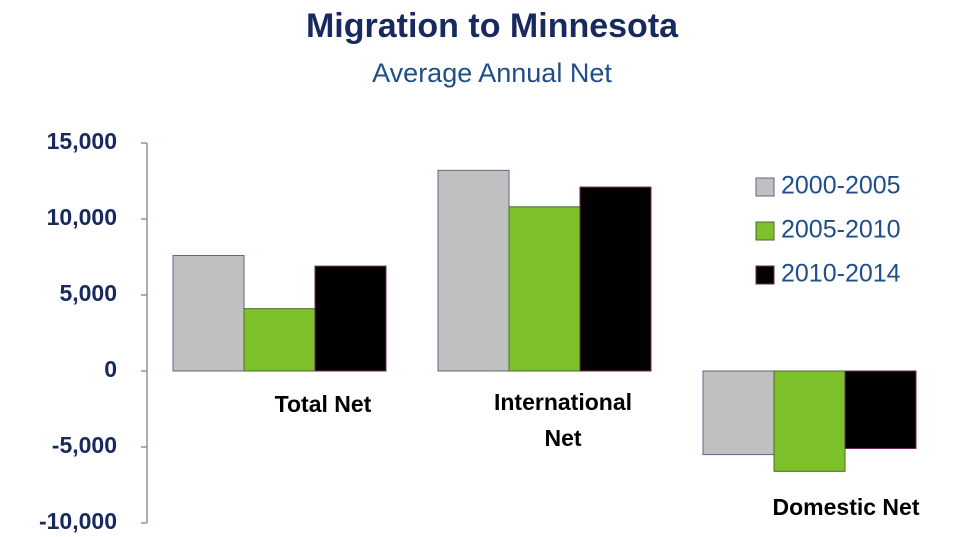  What do you see at coordinates (846, 507) in the screenshot?
I see `category-label: Domestic Net` at bounding box center [846, 507].